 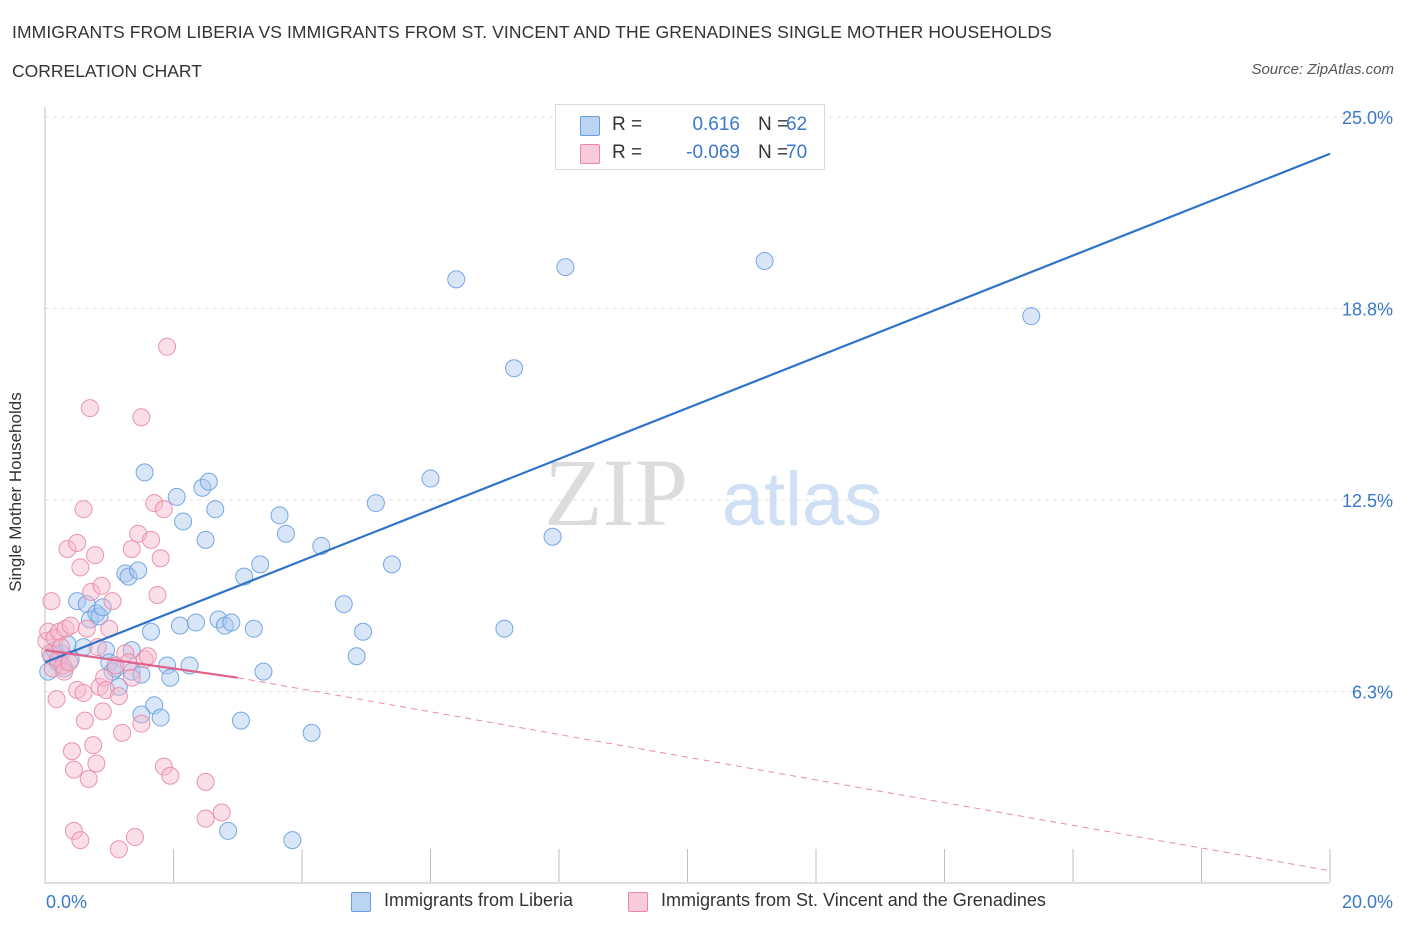 I want to click on y-tick-label: 25.0%, so click(x=1367, y=118).